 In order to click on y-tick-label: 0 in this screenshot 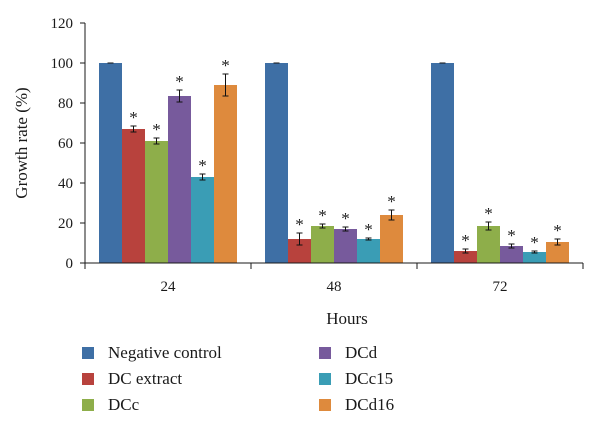, I will do `click(70, 264)`.